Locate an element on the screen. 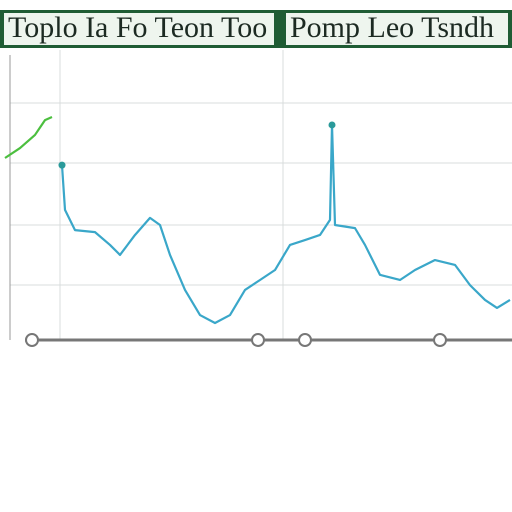 This screenshot has width=512, height=512. chart-subtitle: Pomp Leo Tsndh is located at coordinates (392, 27).